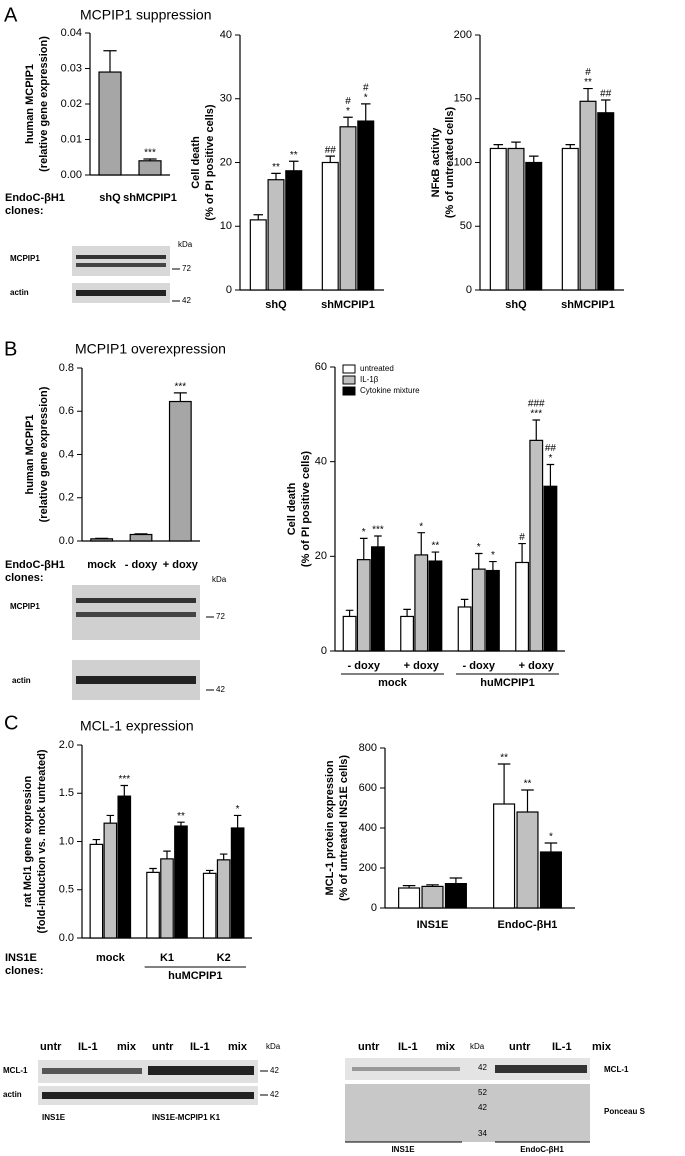  I want to click on kda-marker: 72, so click(186, 268).